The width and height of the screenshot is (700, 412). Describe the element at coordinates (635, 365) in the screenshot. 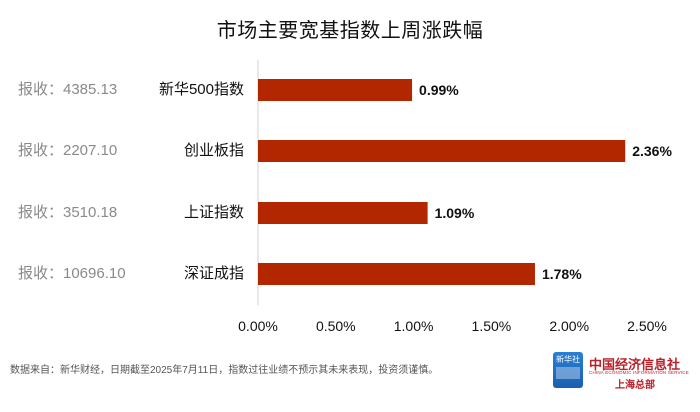

I see `brand-name: 中国经济信息社` at that location.